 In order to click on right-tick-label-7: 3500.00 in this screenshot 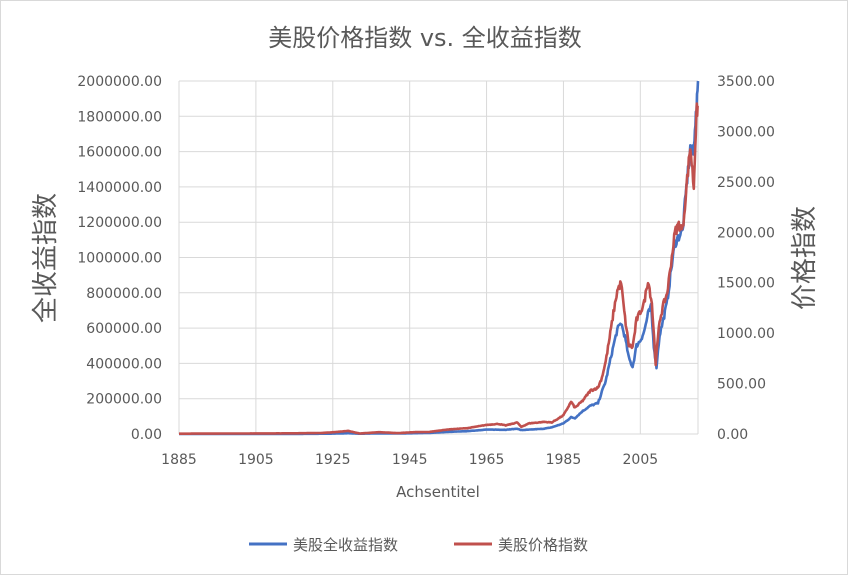, I will do `click(746, 82)`.